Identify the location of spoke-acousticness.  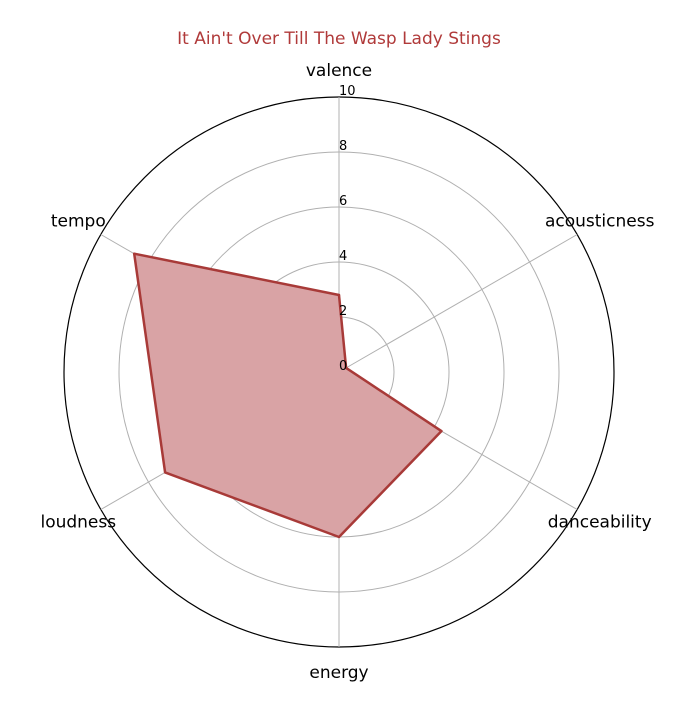
(458, 303).